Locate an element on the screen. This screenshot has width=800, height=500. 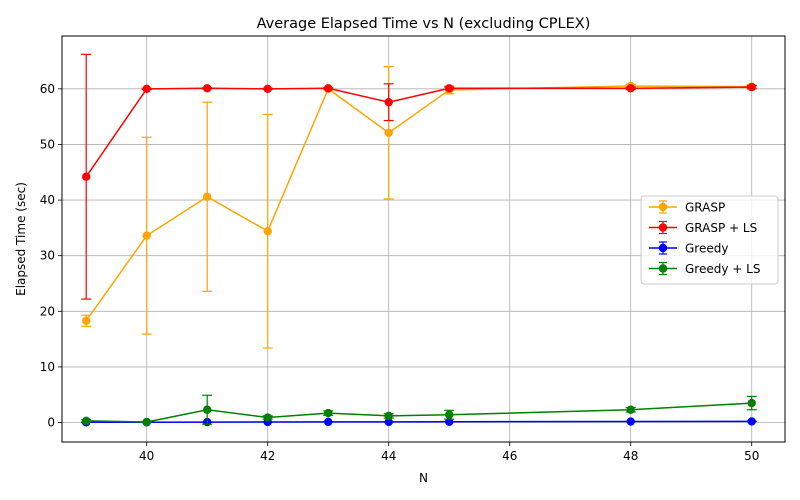
series-line is located at coordinates (419, 422).